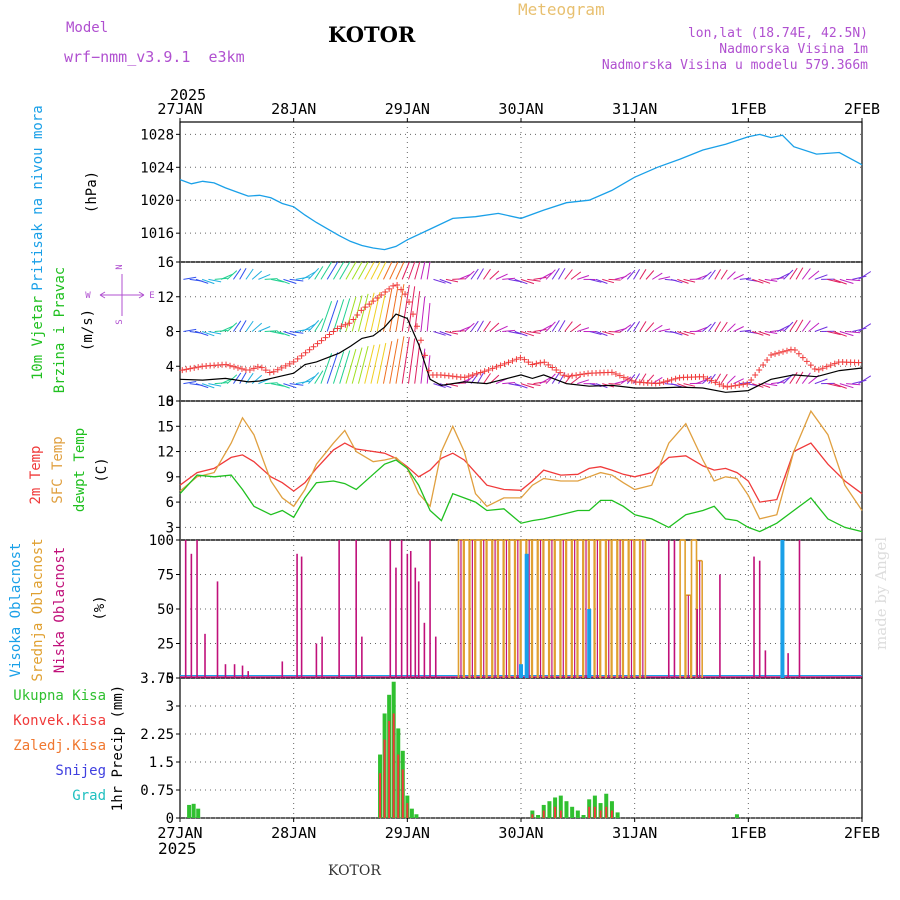 Image resolution: width=900 pixels, height=900 pixels. I want to click on top-day-label: 28JAN, so click(293, 109).